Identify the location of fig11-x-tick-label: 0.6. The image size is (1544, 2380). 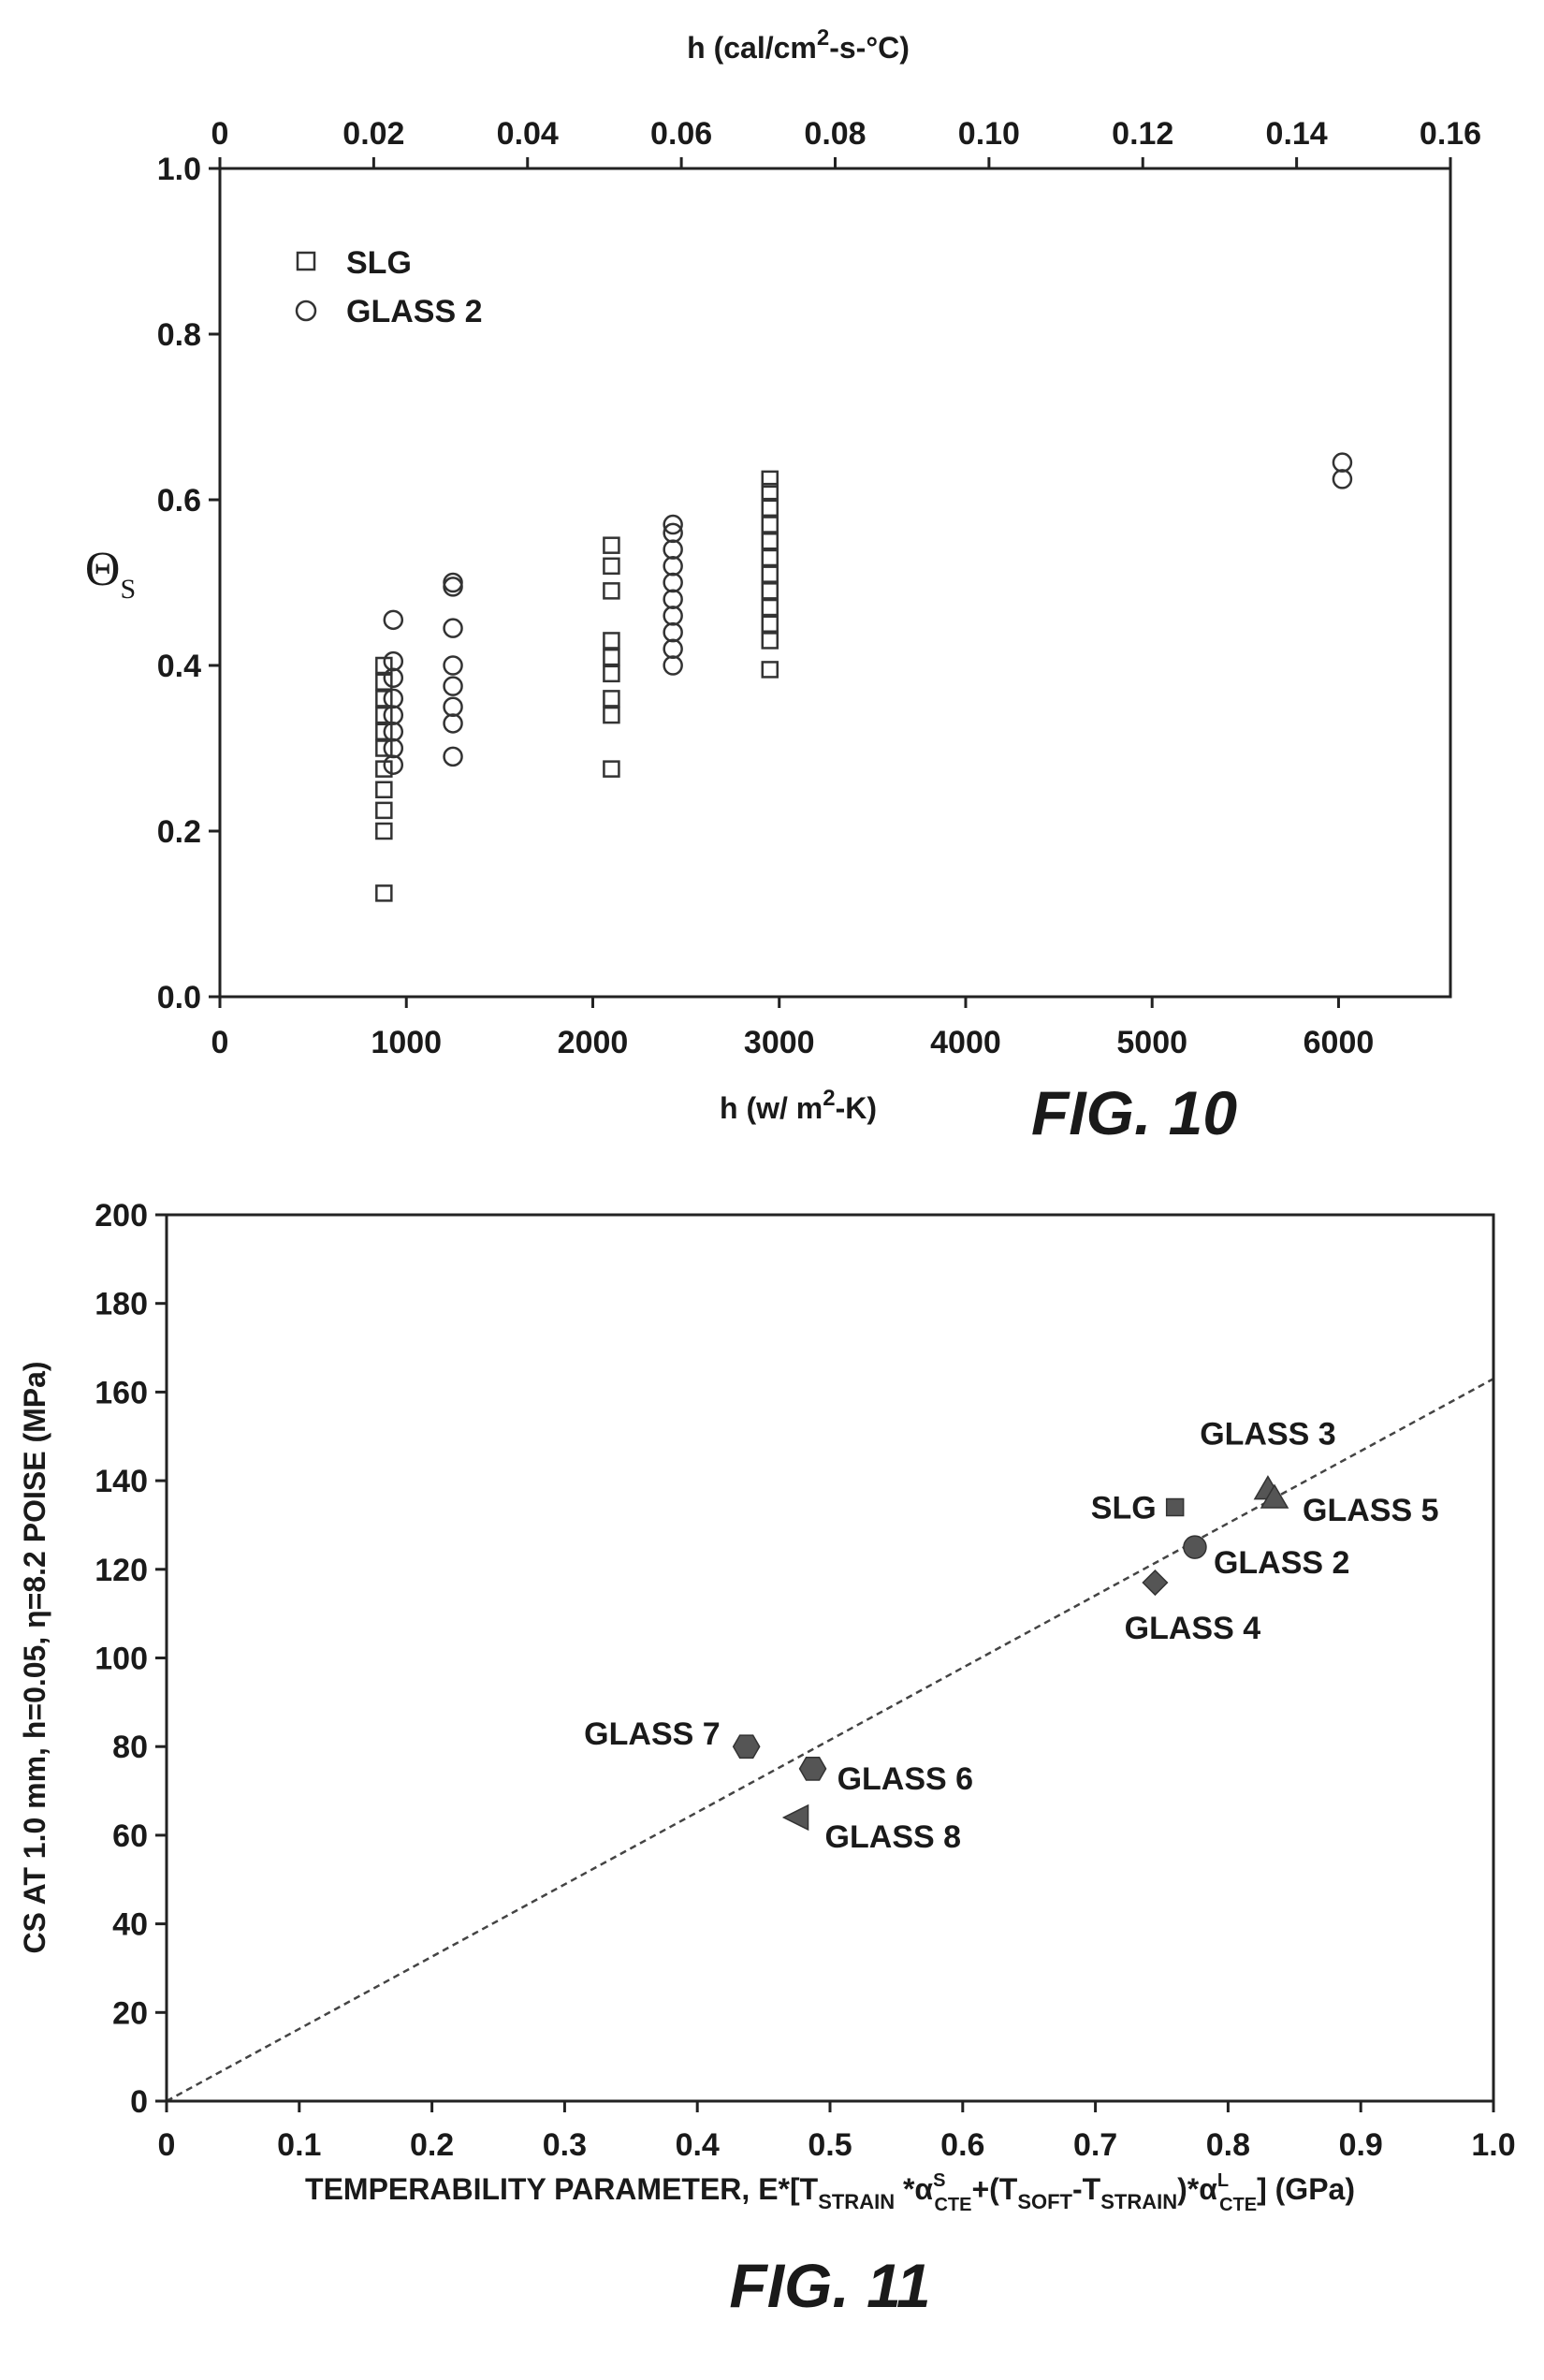
(962, 2145).